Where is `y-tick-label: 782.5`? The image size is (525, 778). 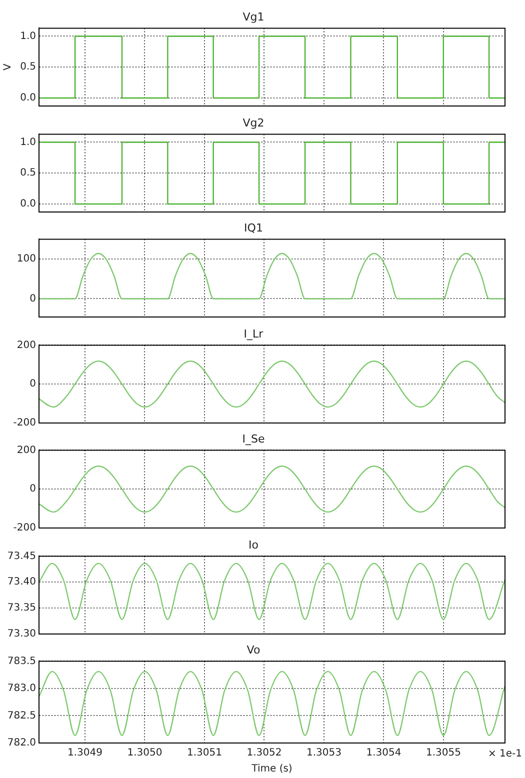 y-tick-label: 782.5 is located at coordinates (21, 716).